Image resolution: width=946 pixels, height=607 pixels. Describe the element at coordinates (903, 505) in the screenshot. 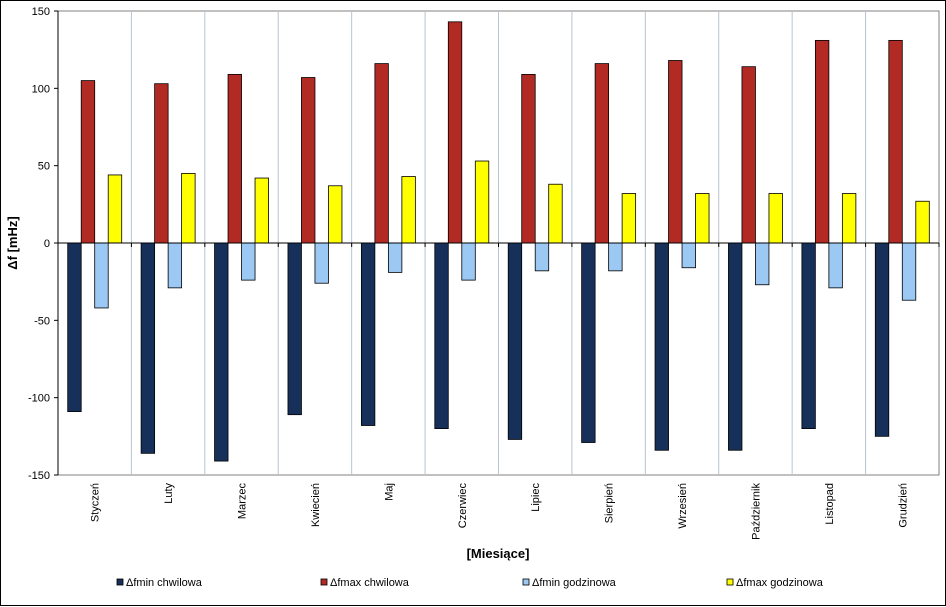

I see `x-tick-label: Grudzień` at that location.